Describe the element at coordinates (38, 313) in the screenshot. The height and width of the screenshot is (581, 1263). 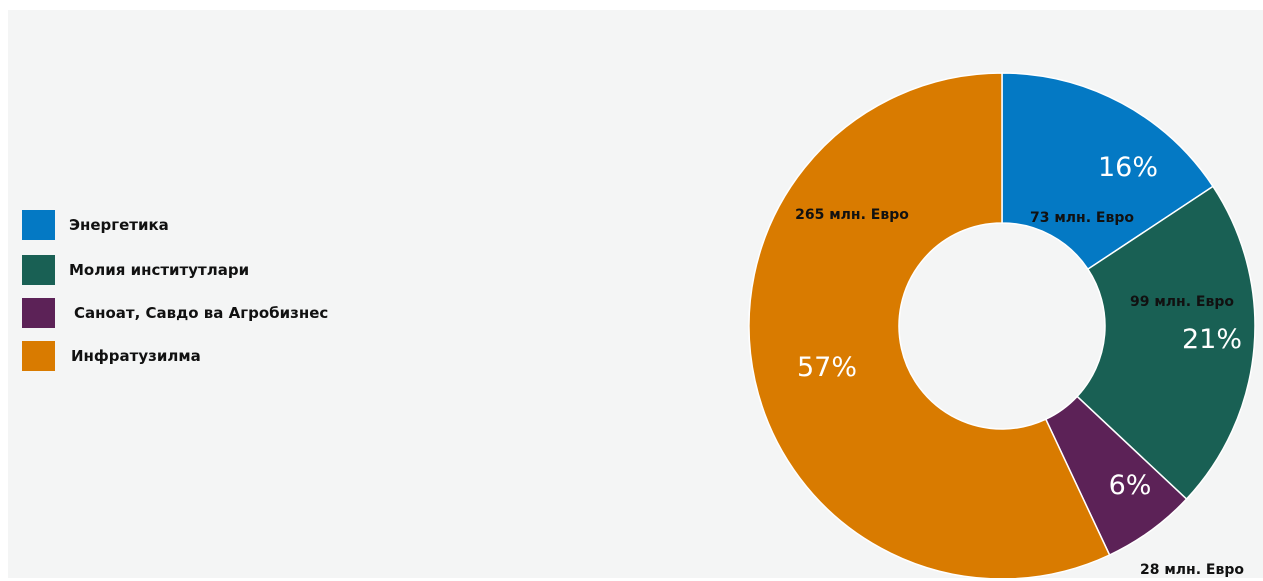
I see `legend-swatch-industry` at that location.